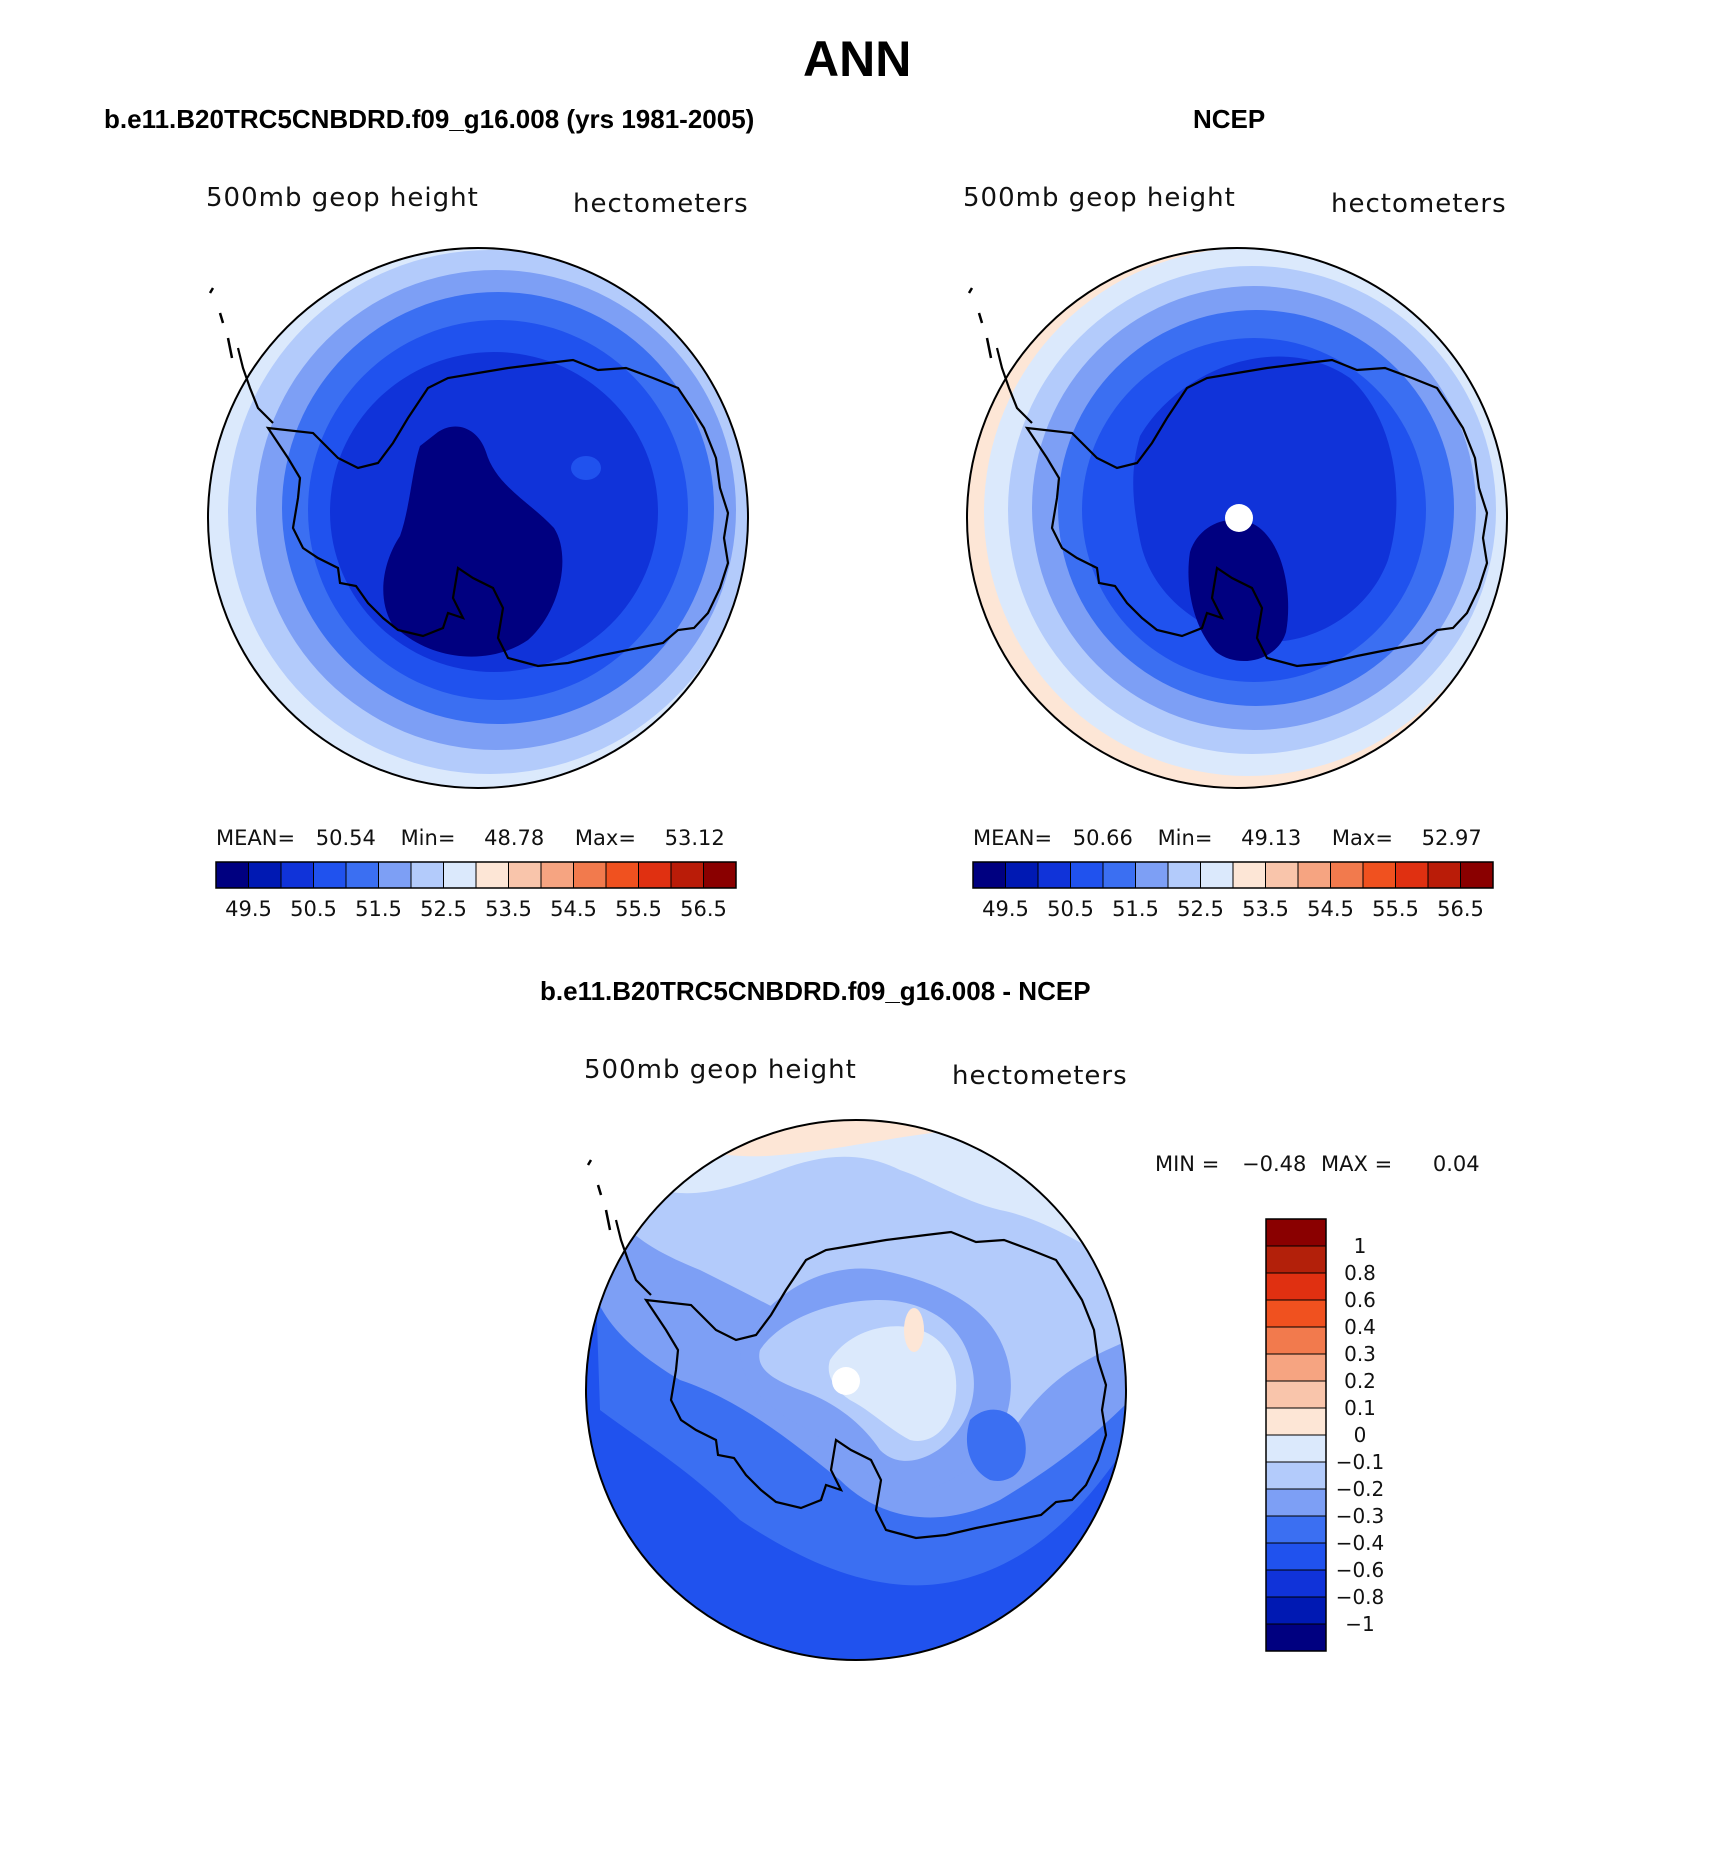 The width and height of the screenshot is (1710, 1863). What do you see at coordinates (478, 518) in the screenshot?
I see `panel-1-map` at bounding box center [478, 518].